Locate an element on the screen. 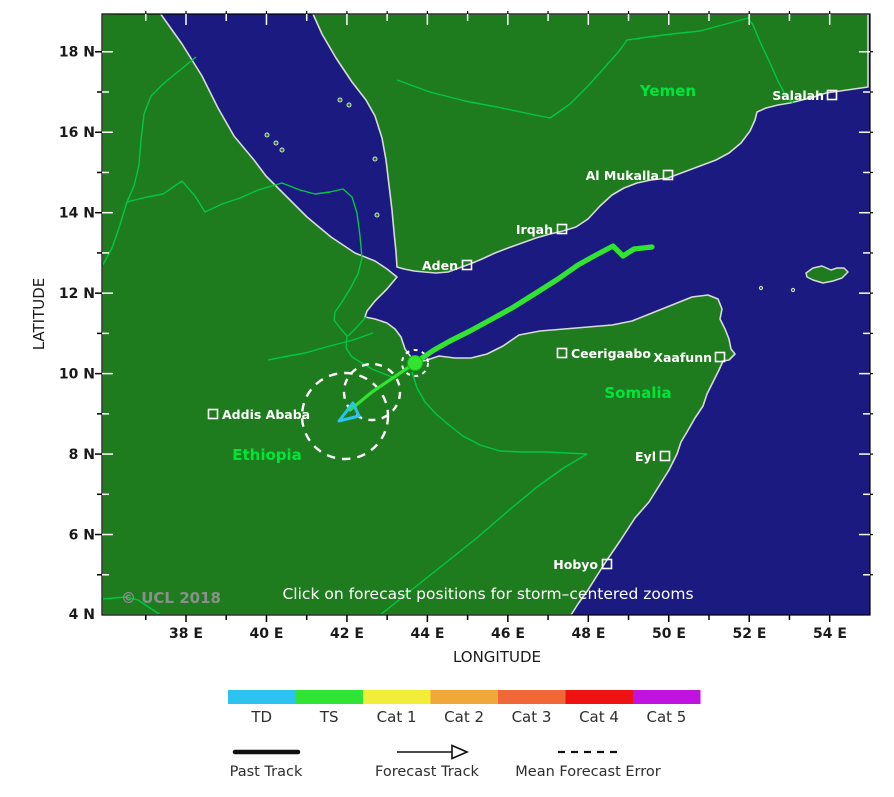 Image resolution: width=894 pixels, height=797 pixels. country-label-ethiopia: Ethiopia is located at coordinates (267, 455).